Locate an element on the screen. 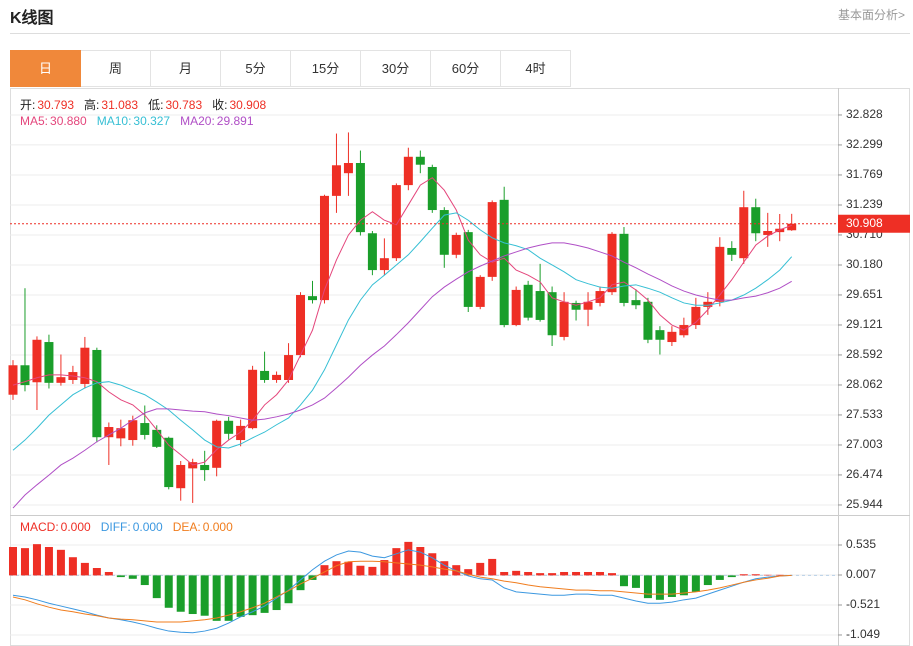  y-tick-label: 29.121 is located at coordinates (864, 324).